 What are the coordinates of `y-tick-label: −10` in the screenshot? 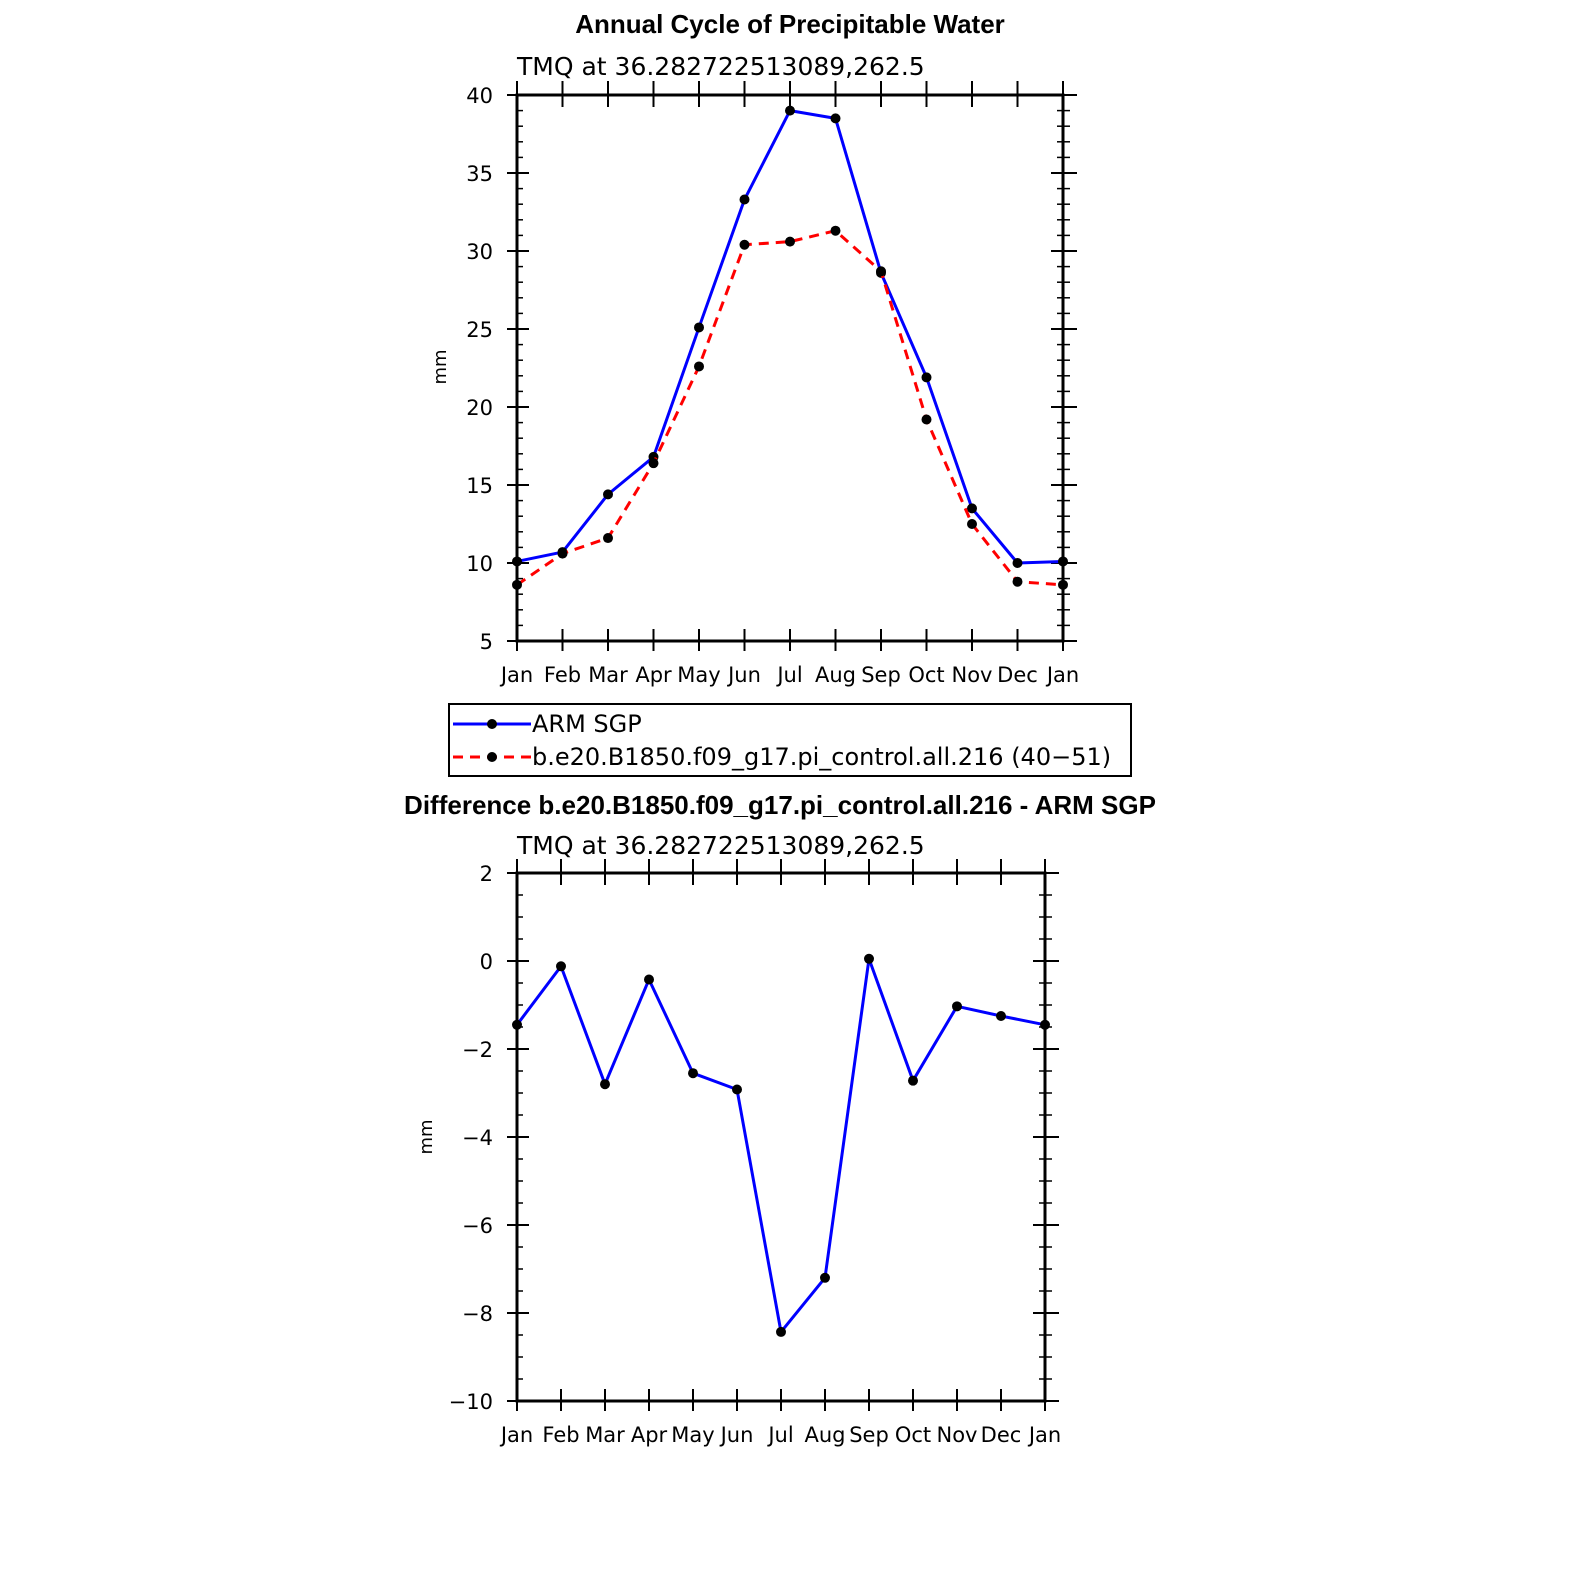 It's located at (471, 1402).